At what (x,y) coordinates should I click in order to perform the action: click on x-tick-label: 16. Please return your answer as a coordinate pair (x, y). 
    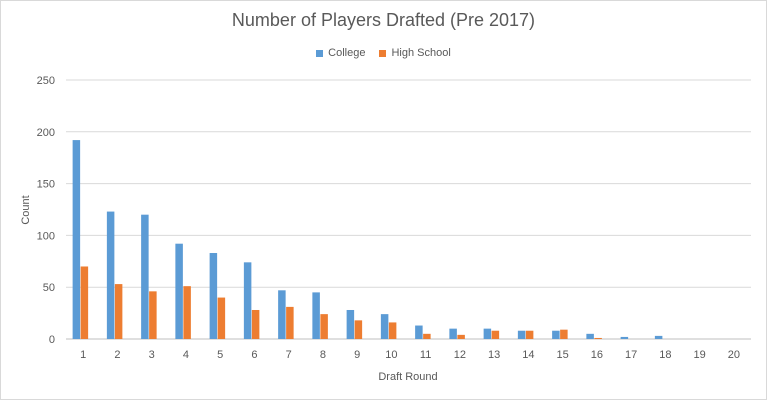
    Looking at the image, I should click on (597, 355).